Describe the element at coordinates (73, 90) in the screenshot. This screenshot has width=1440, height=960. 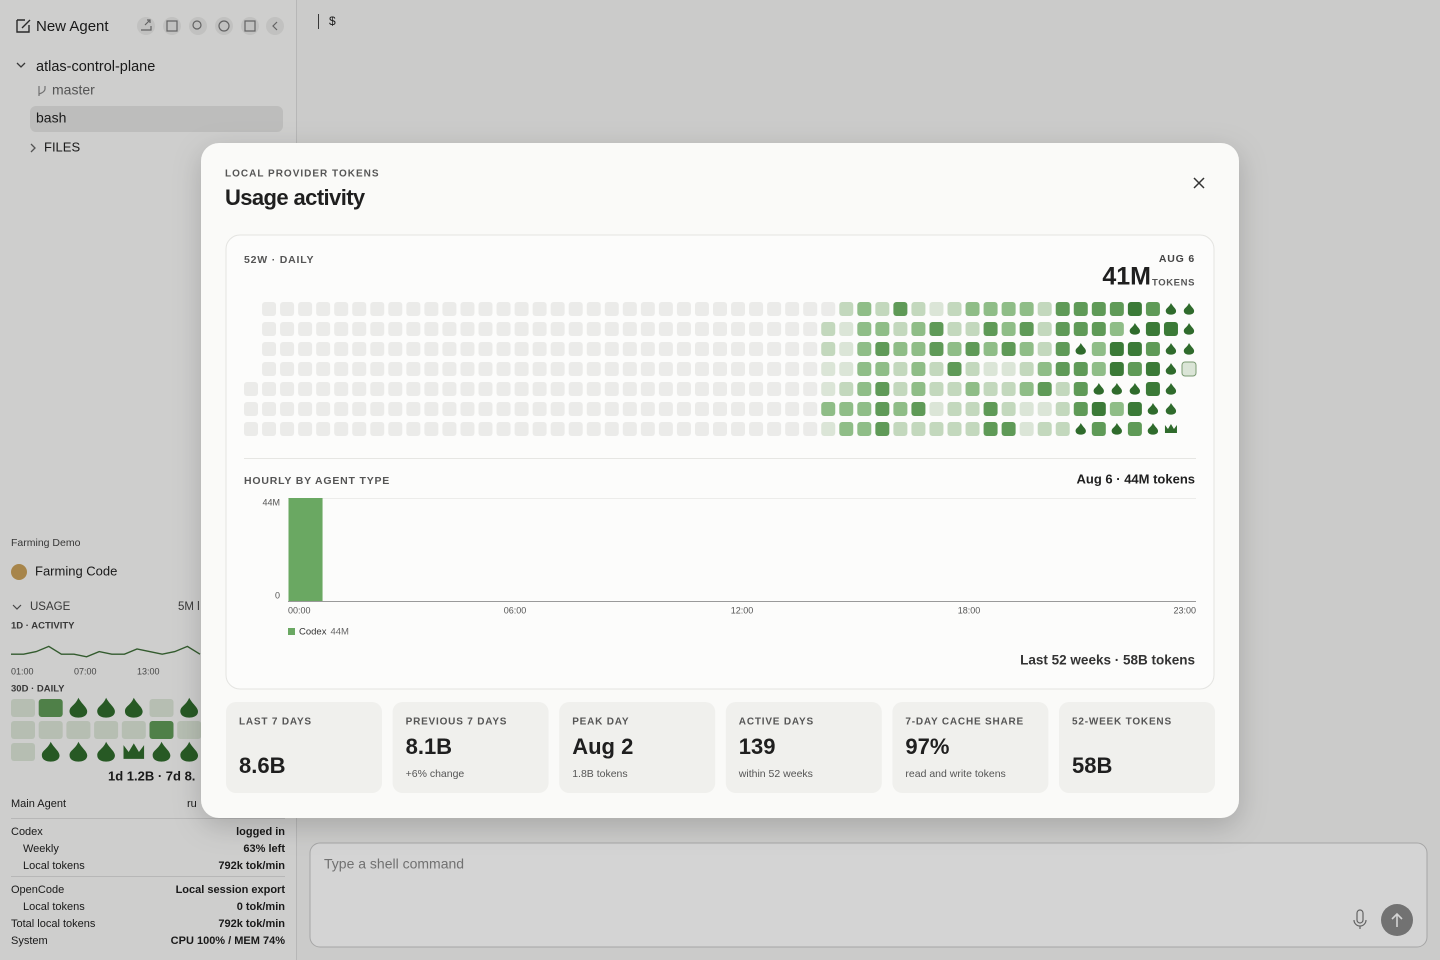
I see `branch: master` at that location.